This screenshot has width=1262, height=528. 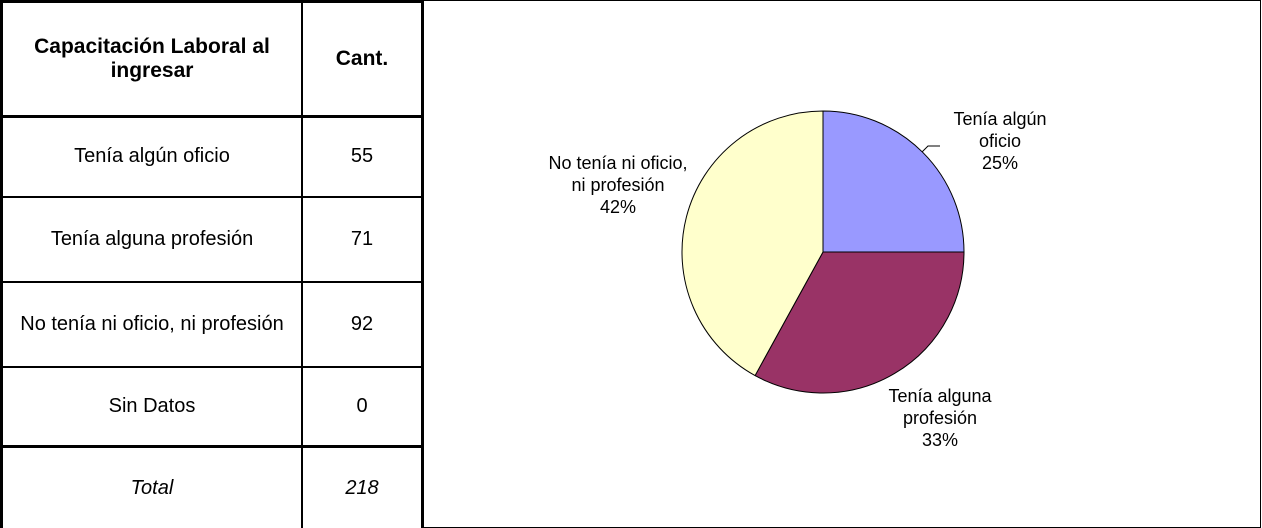 I want to click on table-row: Sin Datos 0, so click(x=212, y=406).